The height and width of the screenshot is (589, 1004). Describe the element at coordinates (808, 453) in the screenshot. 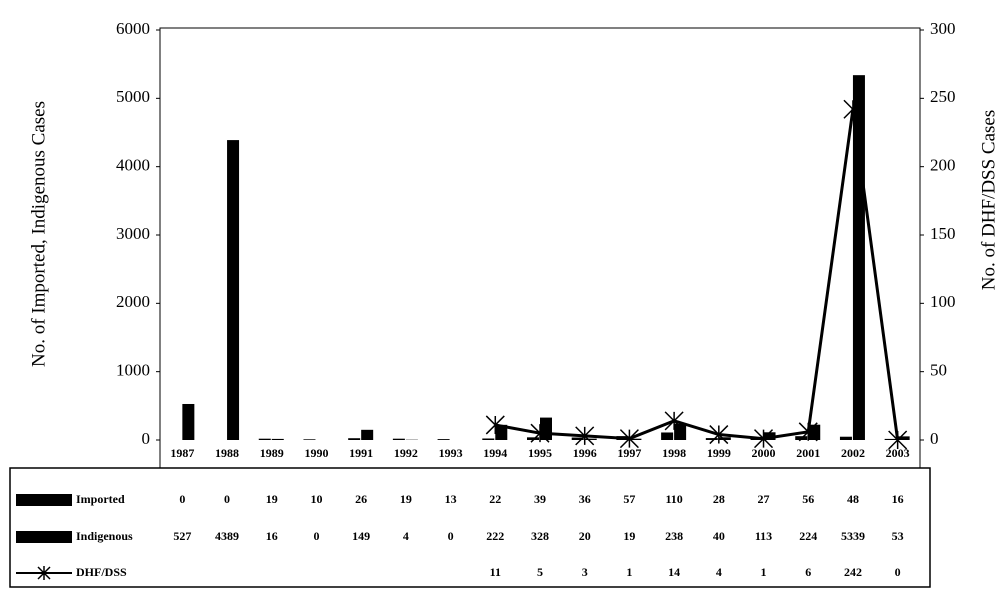

I see `x-tick-label: 2001` at that location.